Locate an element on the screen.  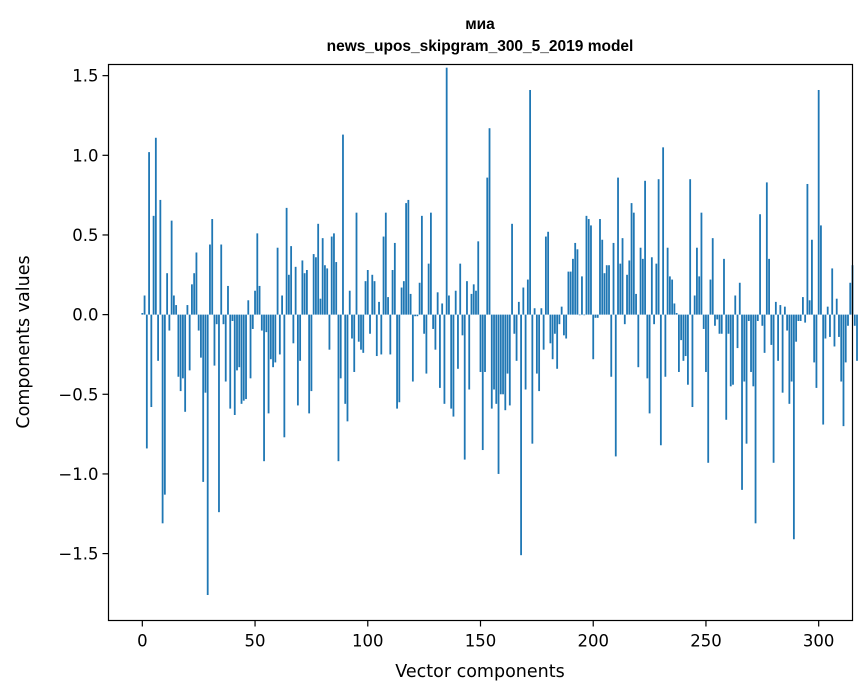
x-tick-label: 250 is located at coordinates (706, 641).